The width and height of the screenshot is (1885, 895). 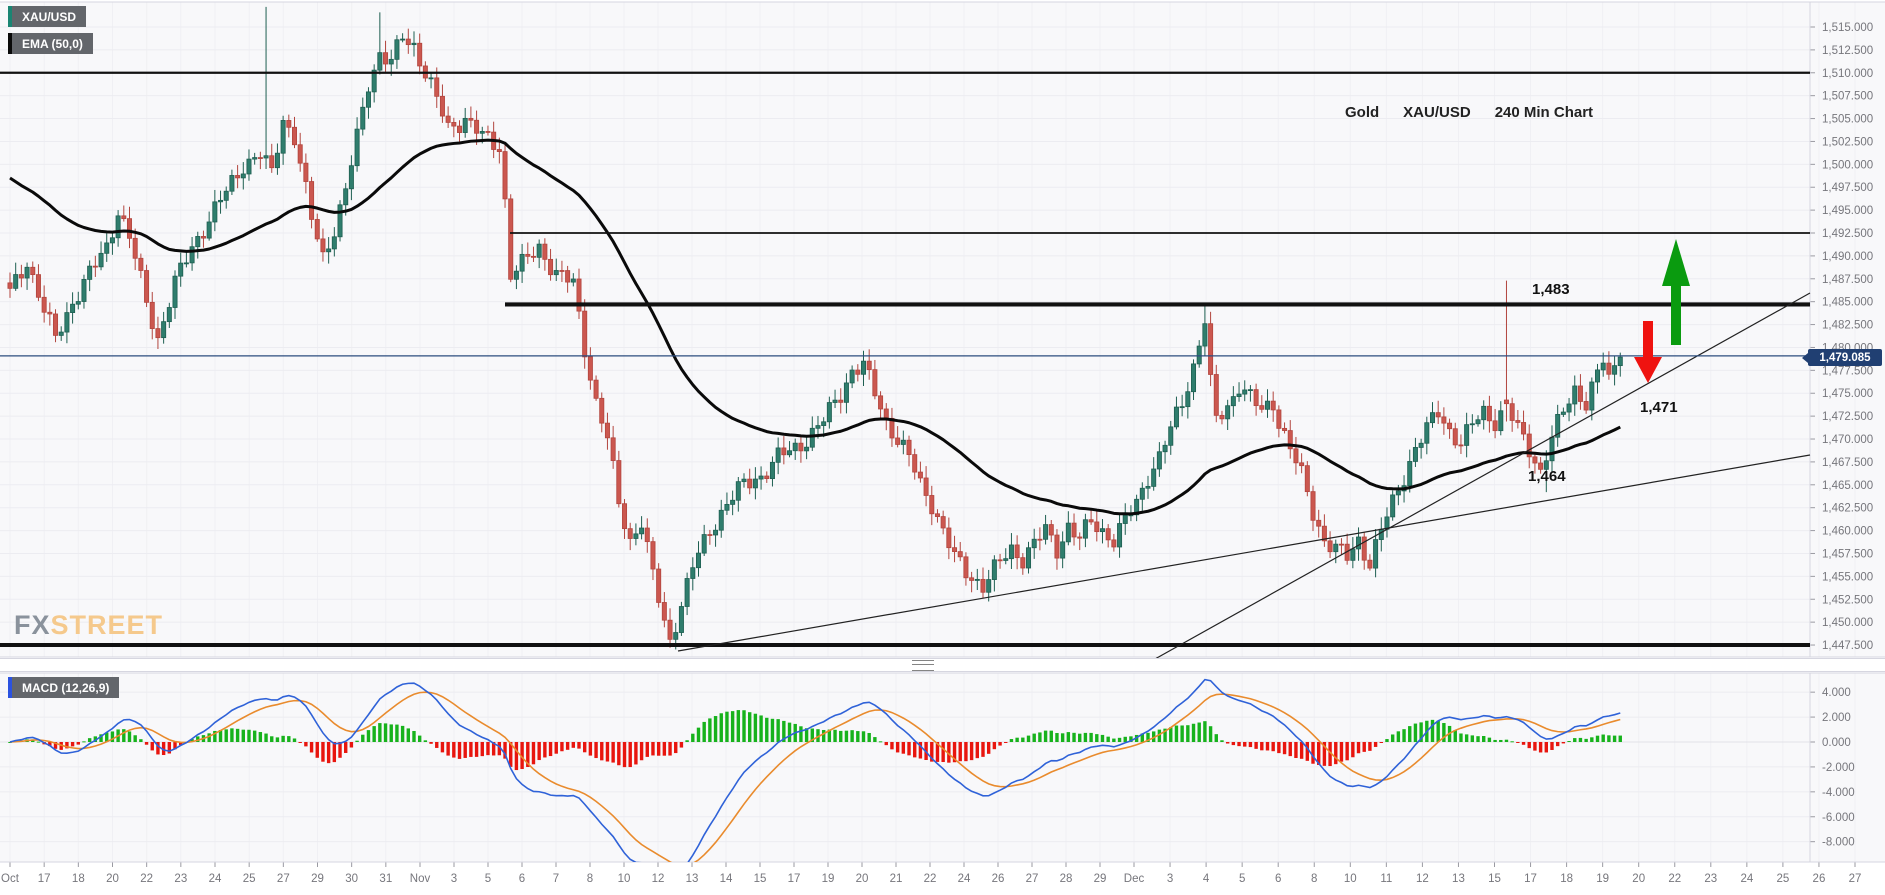 I want to click on title-instrument: Gold, so click(x=1362, y=112).